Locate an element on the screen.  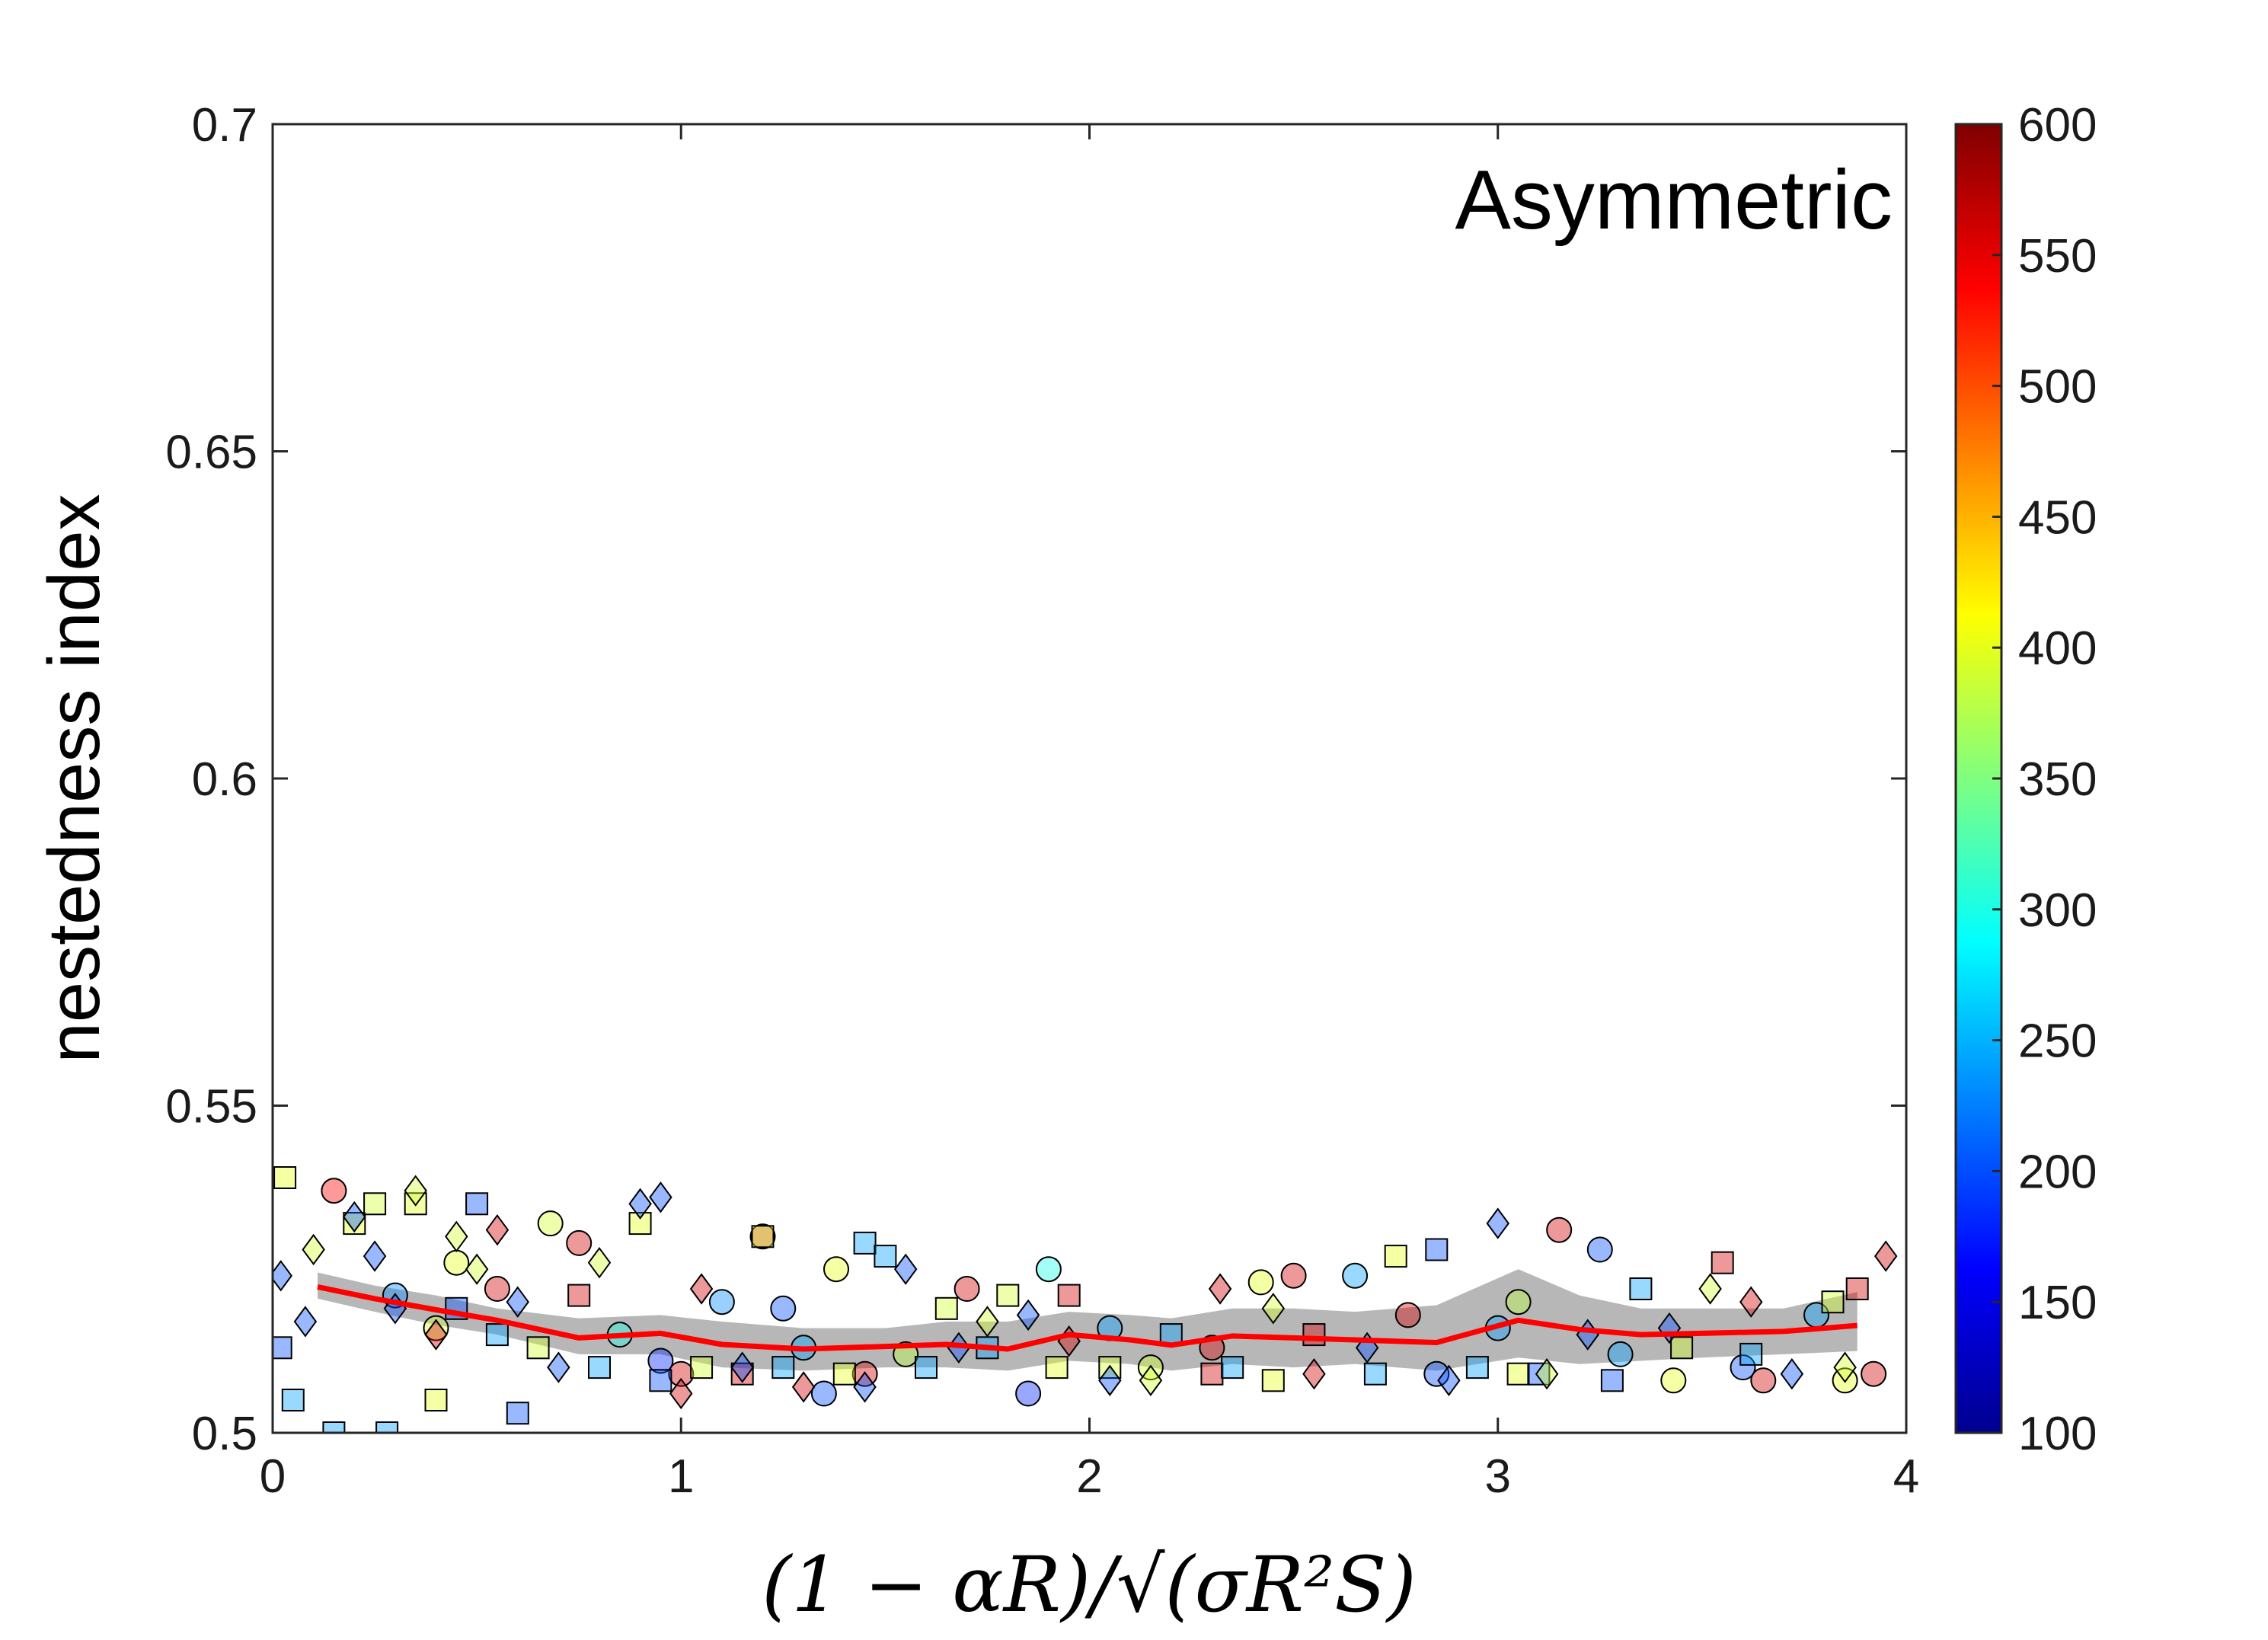
x-axis-label: (1 − αR)/√(σR²S) is located at coordinates (1089, 1584).